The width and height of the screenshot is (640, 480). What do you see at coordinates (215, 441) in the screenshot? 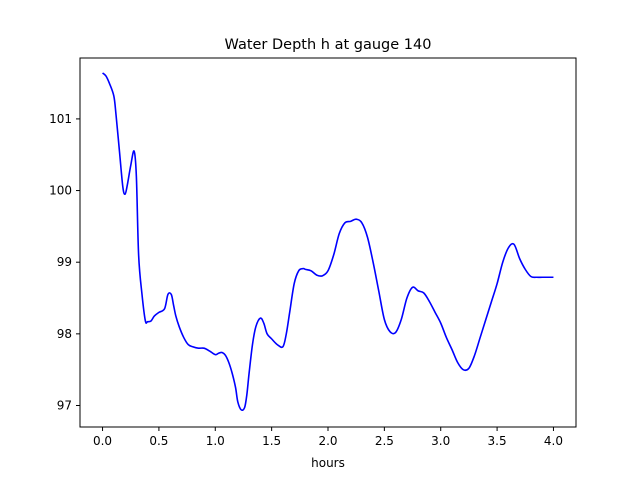
I see `x-tick-label: 1.0` at bounding box center [215, 441].